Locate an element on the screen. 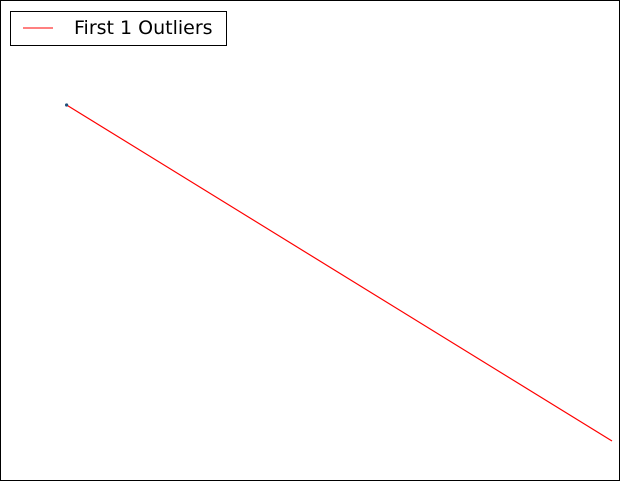  legend: First 1 Outliers is located at coordinates (118, 28).